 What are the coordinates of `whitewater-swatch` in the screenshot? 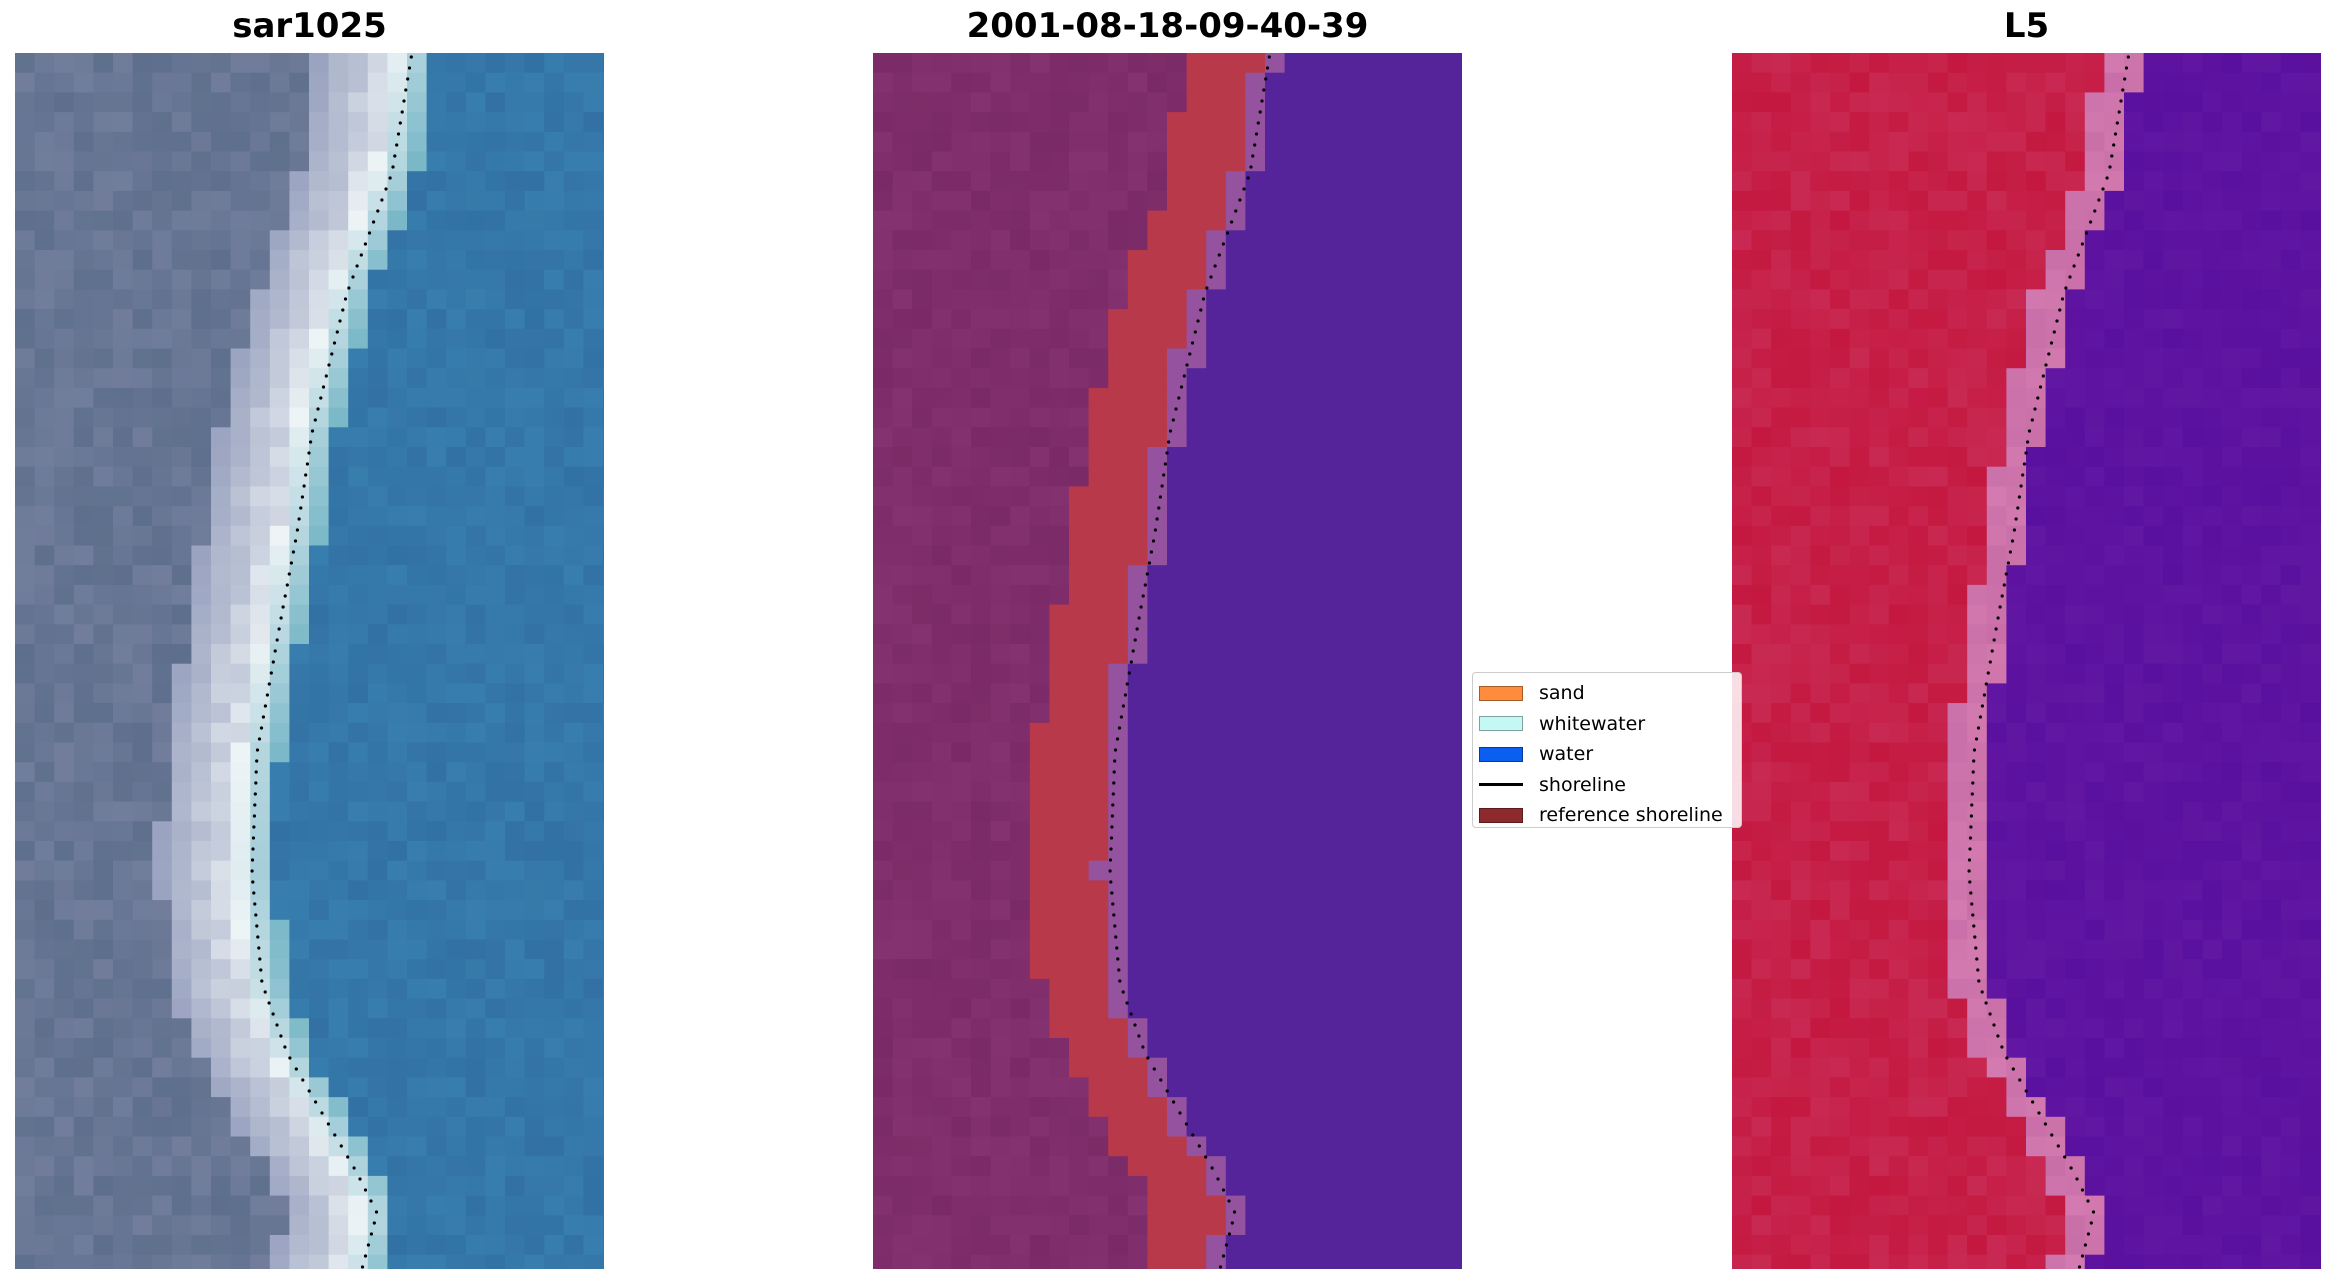 It's located at (1501, 724).